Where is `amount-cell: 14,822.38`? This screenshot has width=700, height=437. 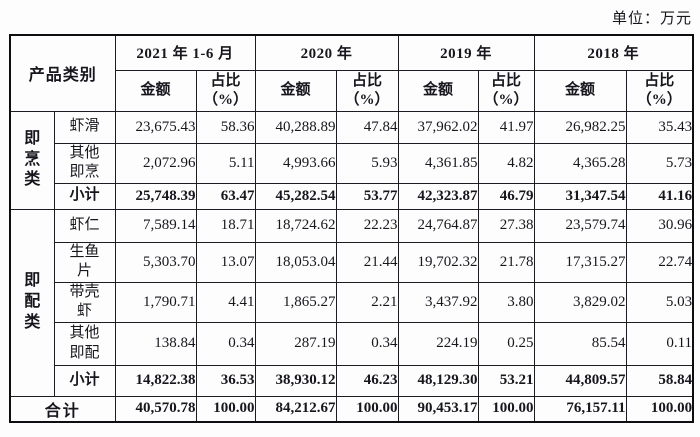 amount-cell: 14,822.38 is located at coordinates (155, 380).